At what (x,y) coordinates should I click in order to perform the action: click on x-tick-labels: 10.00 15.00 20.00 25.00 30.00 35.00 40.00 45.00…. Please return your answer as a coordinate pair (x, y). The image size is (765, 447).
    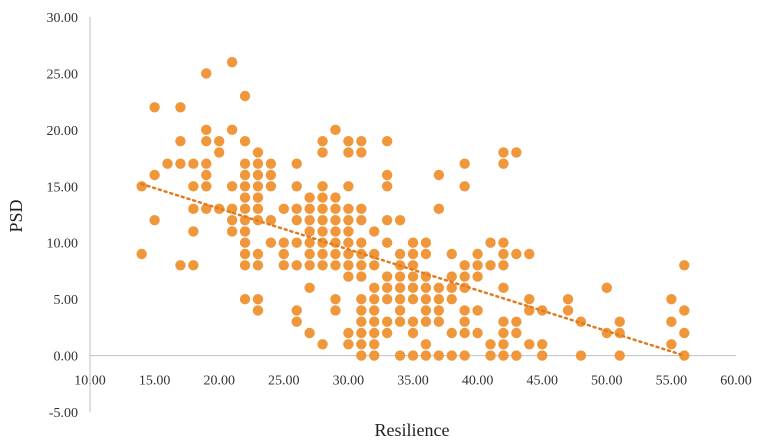
    Looking at the image, I should click on (413, 381).